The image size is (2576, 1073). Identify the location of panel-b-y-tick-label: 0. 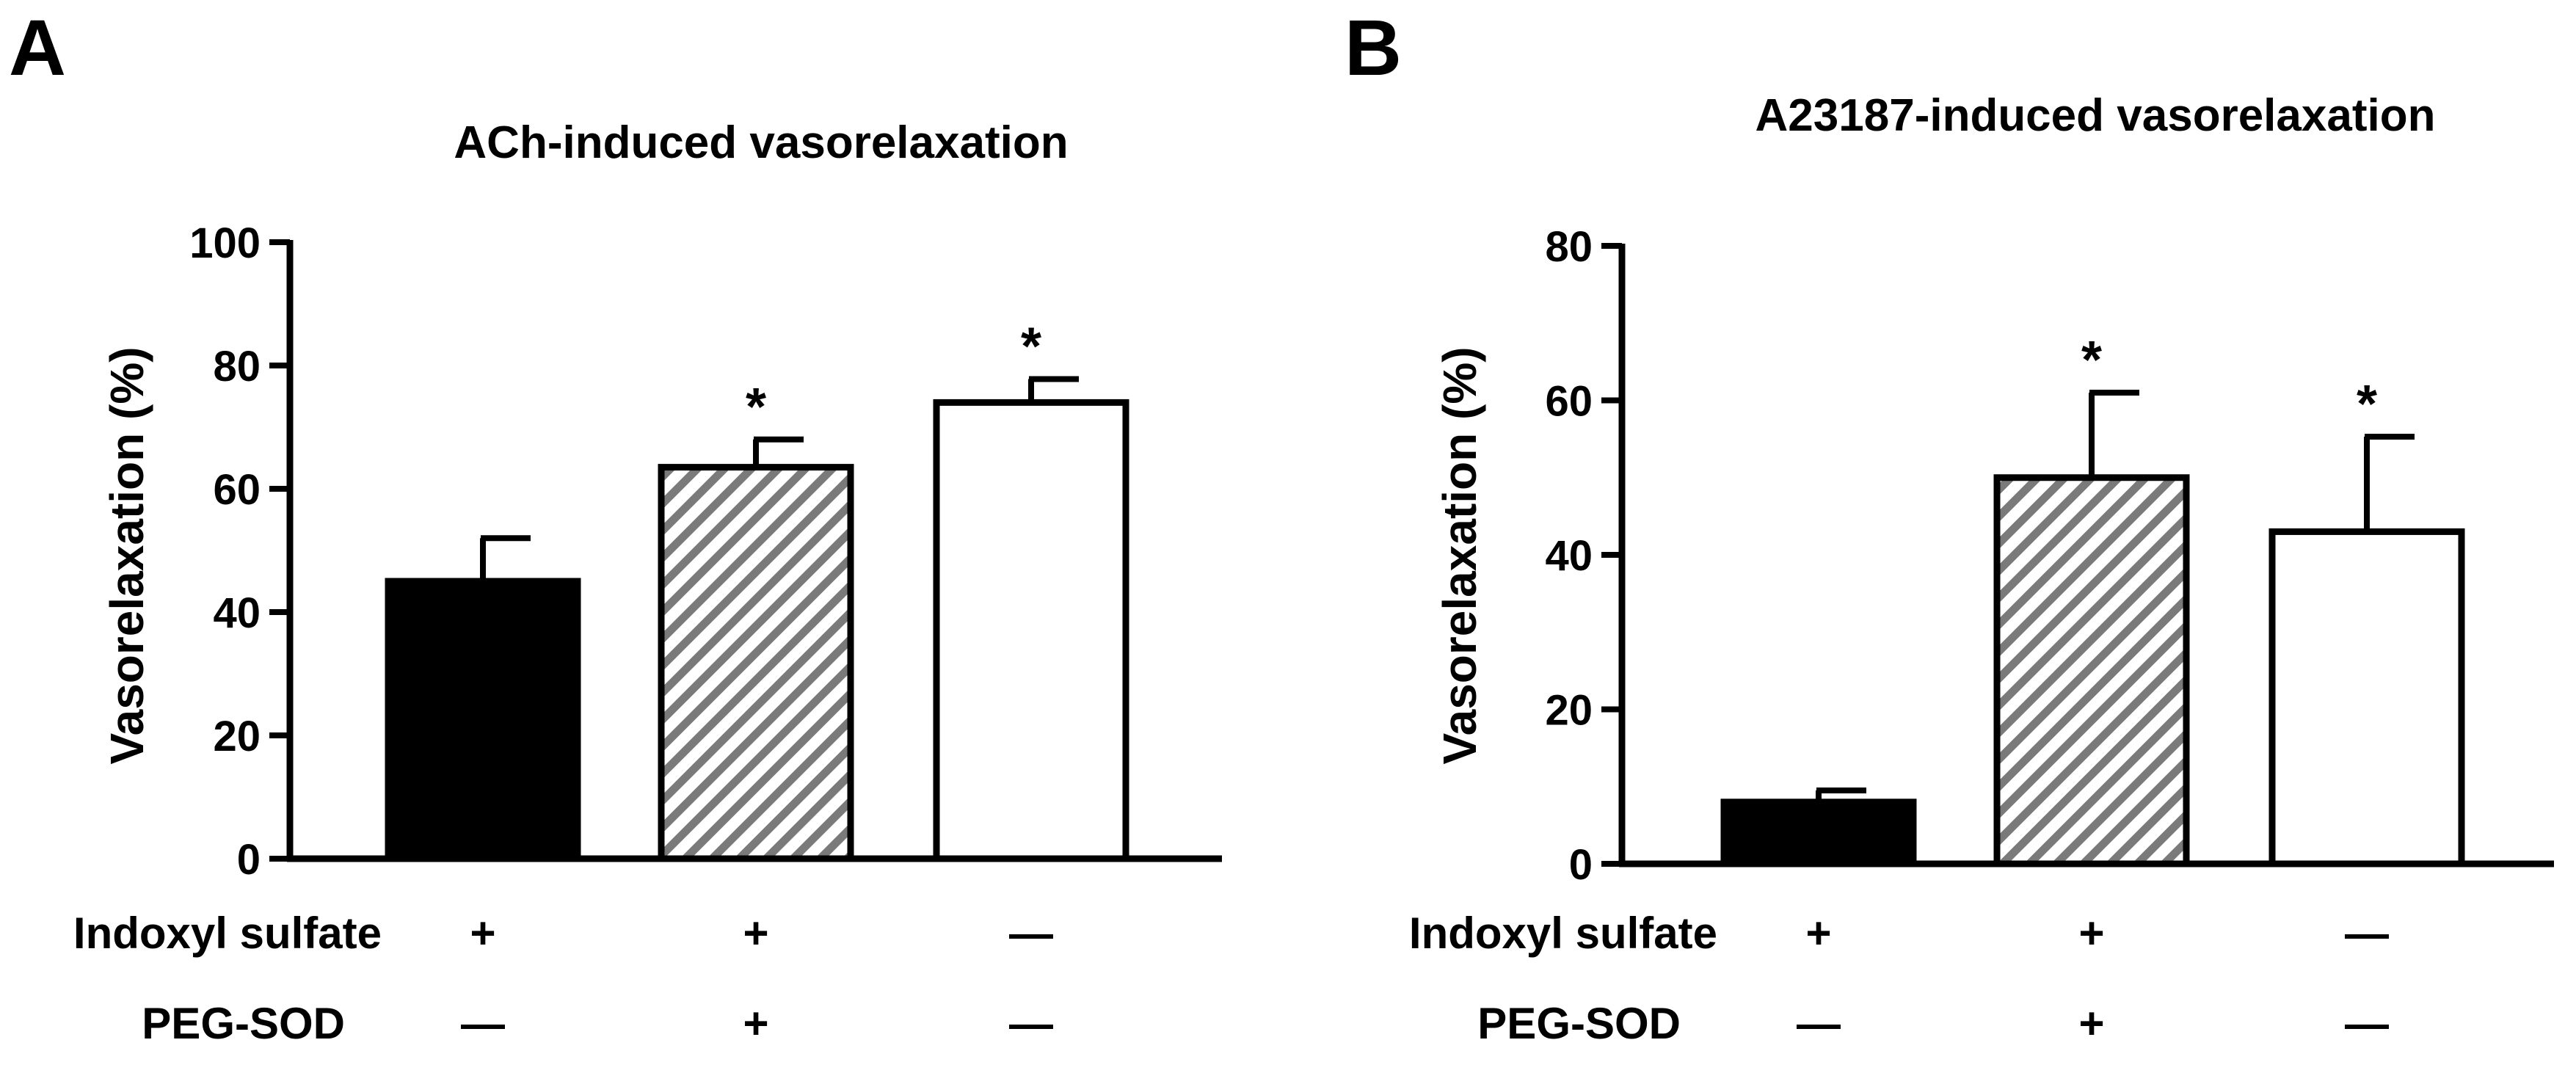
(1581, 865).